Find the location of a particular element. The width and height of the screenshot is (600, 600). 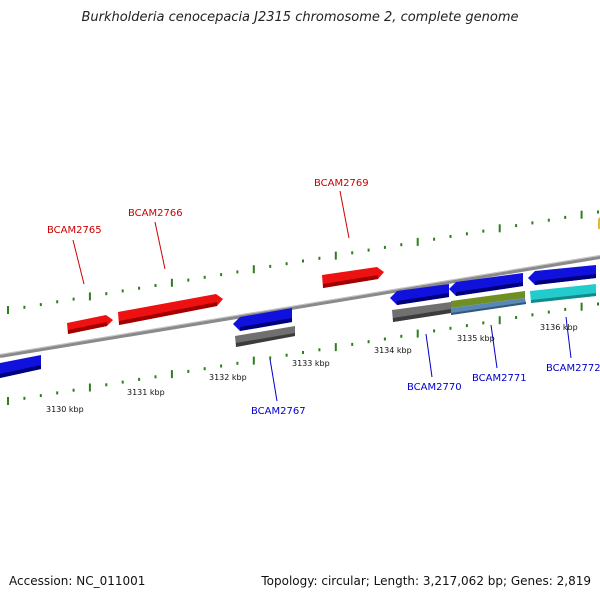

gene-label-BCAM2766: BCAM2766 is located at coordinates (155, 213).